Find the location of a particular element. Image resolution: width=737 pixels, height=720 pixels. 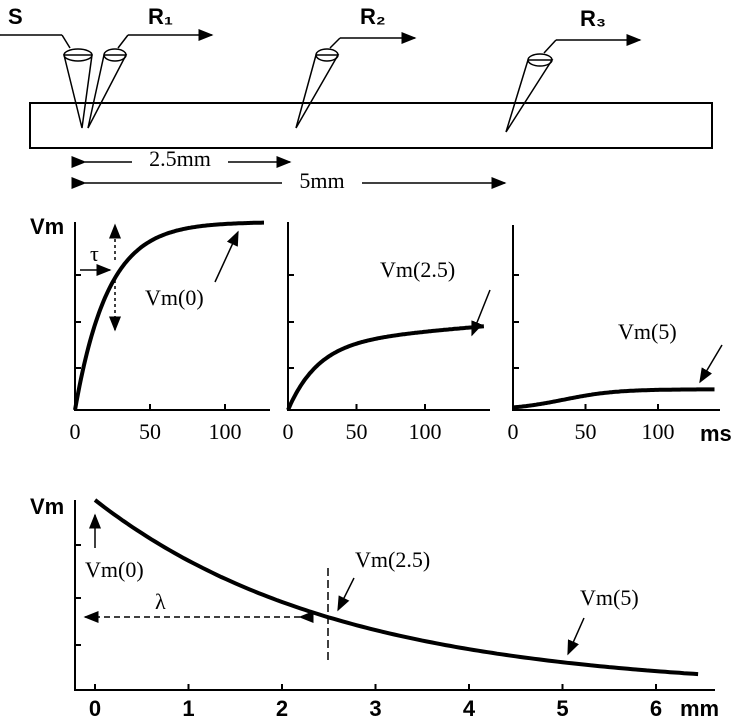

x-tick-label: 6 is located at coordinates (656, 708).